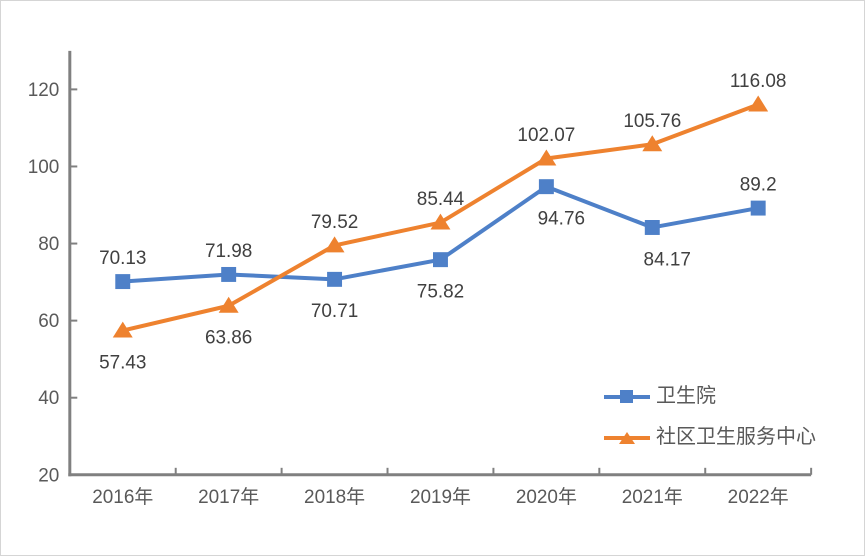 The width and height of the screenshot is (865, 556). I want to click on x-tick-label: 2017年, so click(228, 497).